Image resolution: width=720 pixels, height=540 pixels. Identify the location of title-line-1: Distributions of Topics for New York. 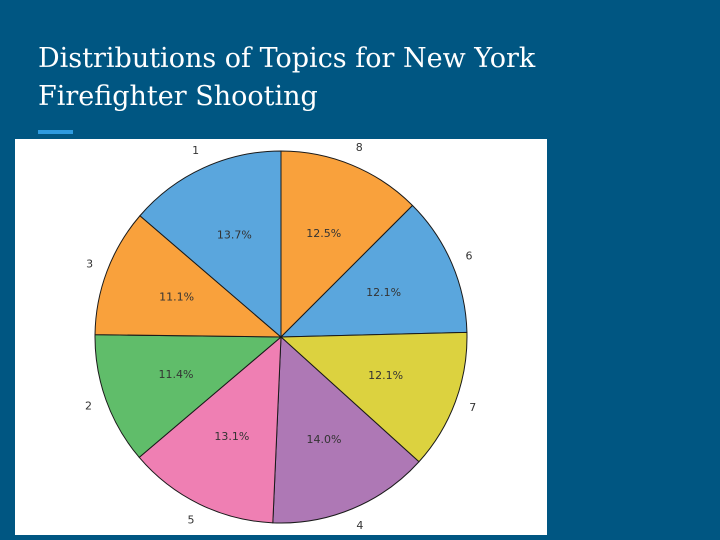
(287, 58).